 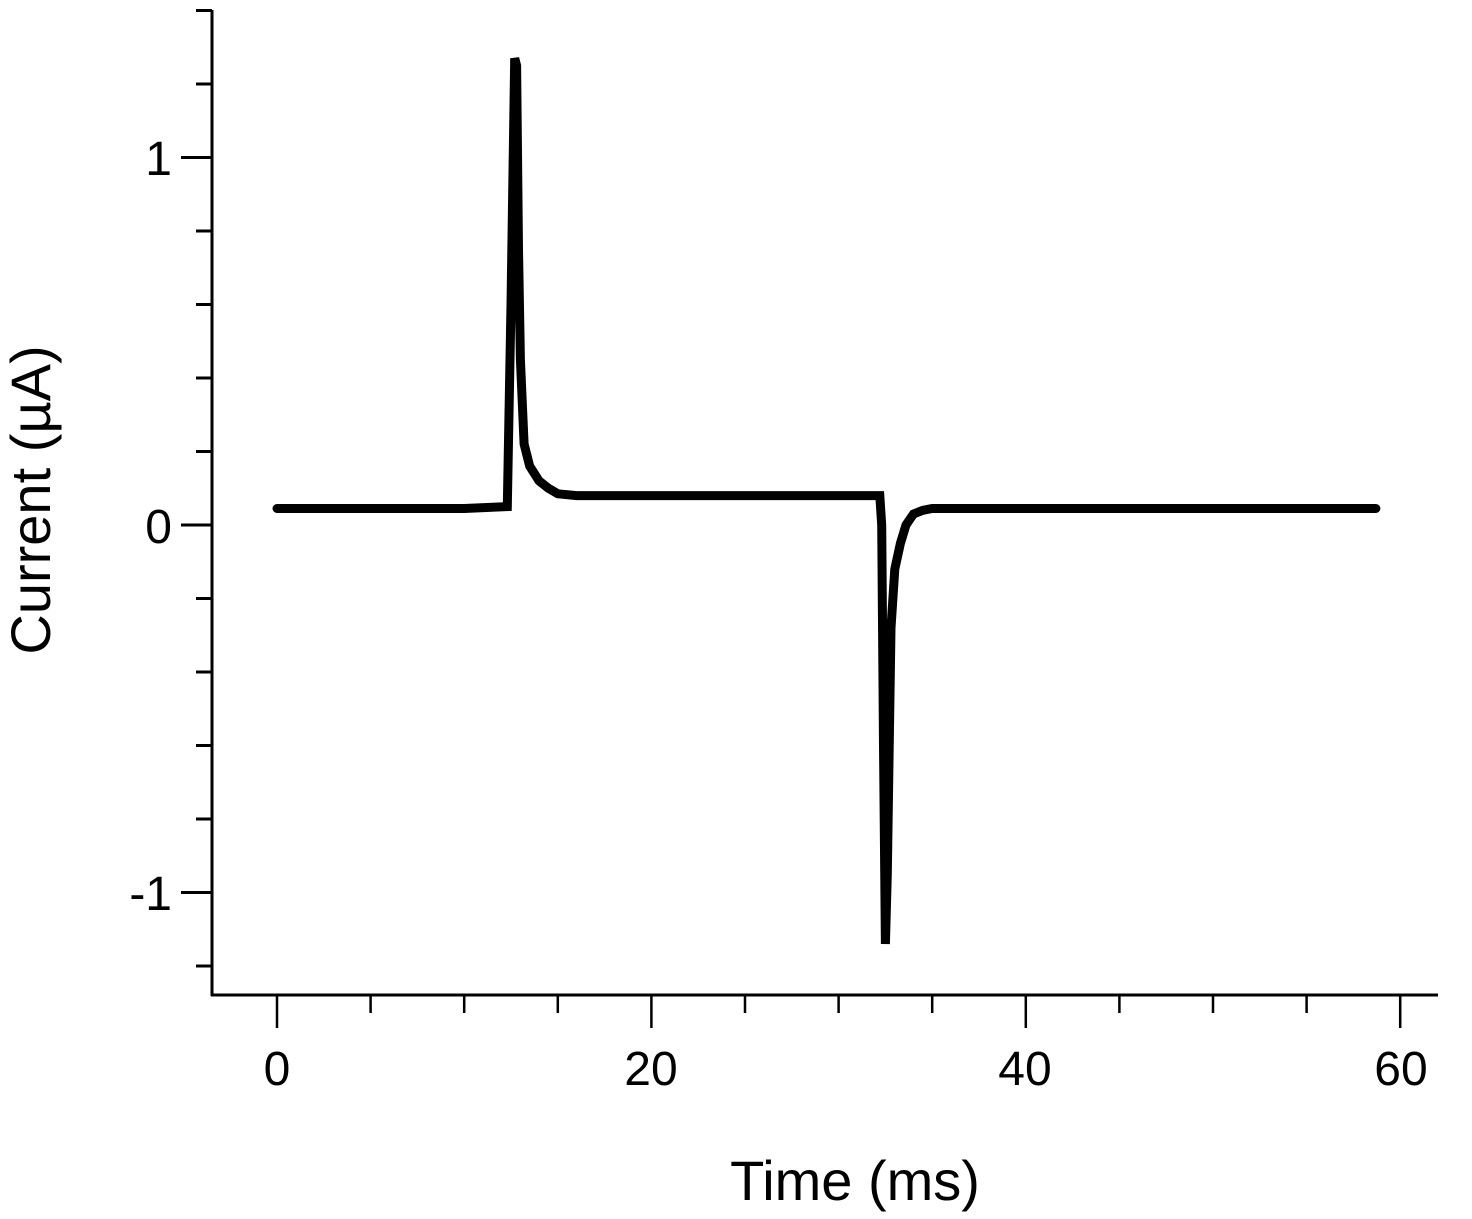 I want to click on x-tick-label-60: 60, so click(x=1400, y=1069).